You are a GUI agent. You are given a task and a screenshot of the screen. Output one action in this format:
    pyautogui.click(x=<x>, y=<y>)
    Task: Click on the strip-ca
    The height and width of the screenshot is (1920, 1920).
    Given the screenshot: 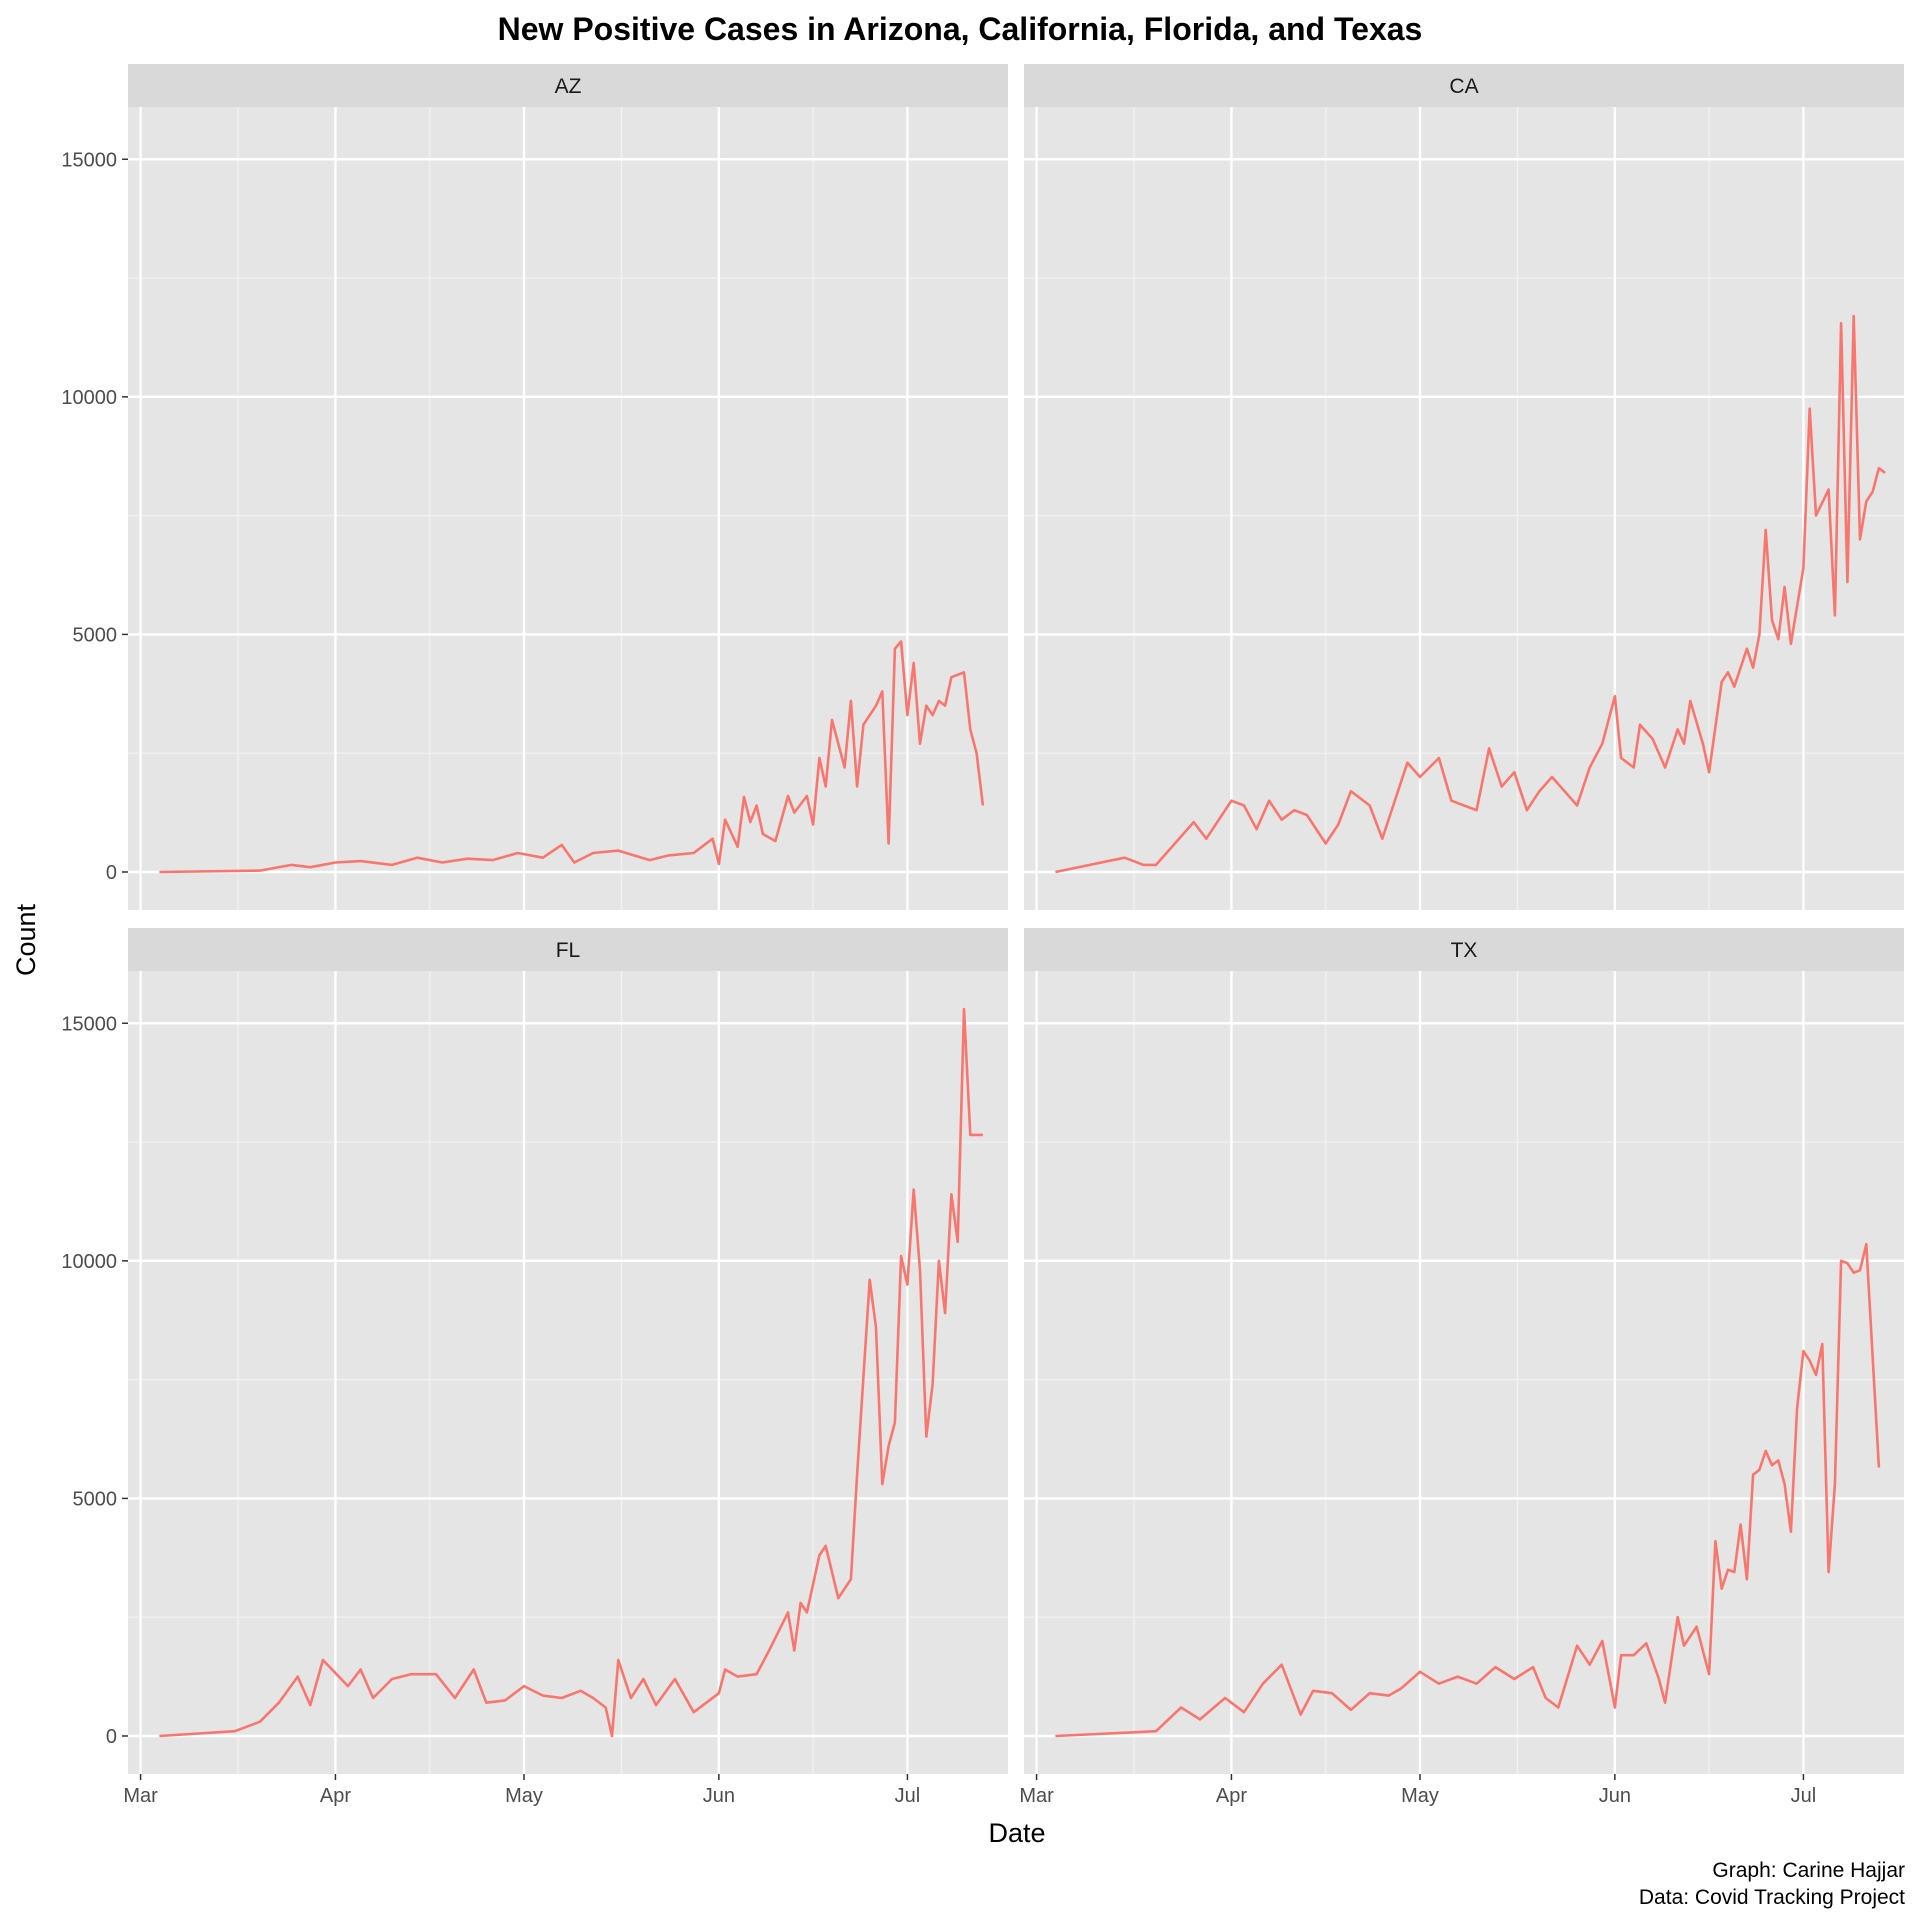 What is the action you would take?
    pyautogui.click(x=1464, y=85)
    